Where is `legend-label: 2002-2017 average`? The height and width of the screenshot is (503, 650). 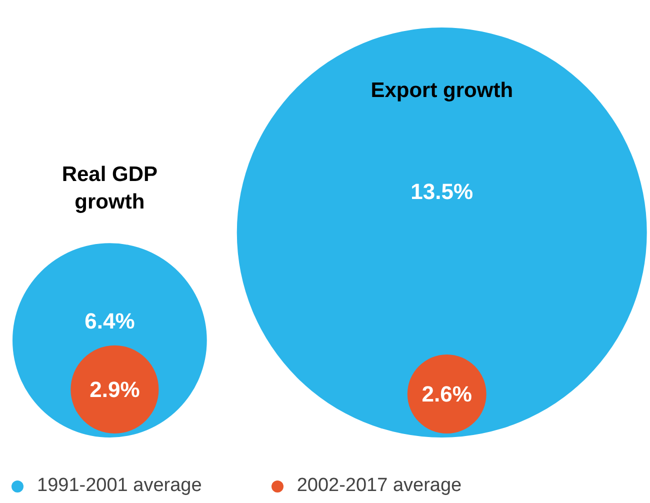
legend-label: 2002-2017 average is located at coordinates (379, 486).